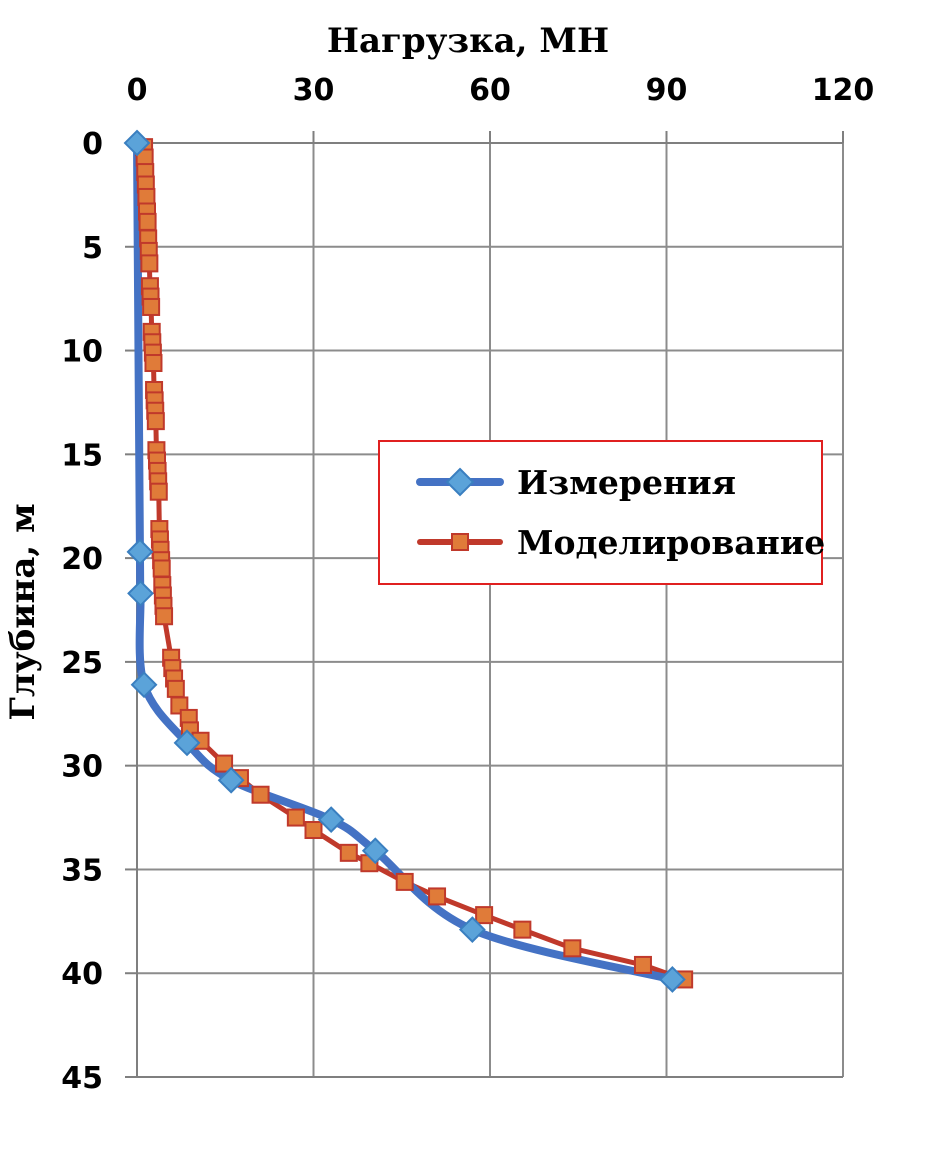 The width and height of the screenshot is (937, 1165). Describe the element at coordinates (23, 611) in the screenshot. I see `y-axis-title: Глубина, м` at that location.